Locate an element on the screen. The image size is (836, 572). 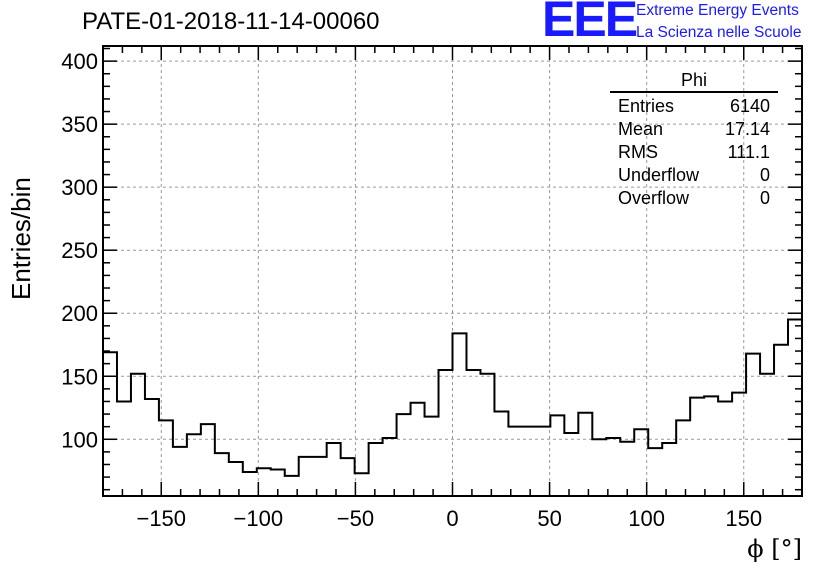
y-tick-label: 150 is located at coordinates (79, 376).